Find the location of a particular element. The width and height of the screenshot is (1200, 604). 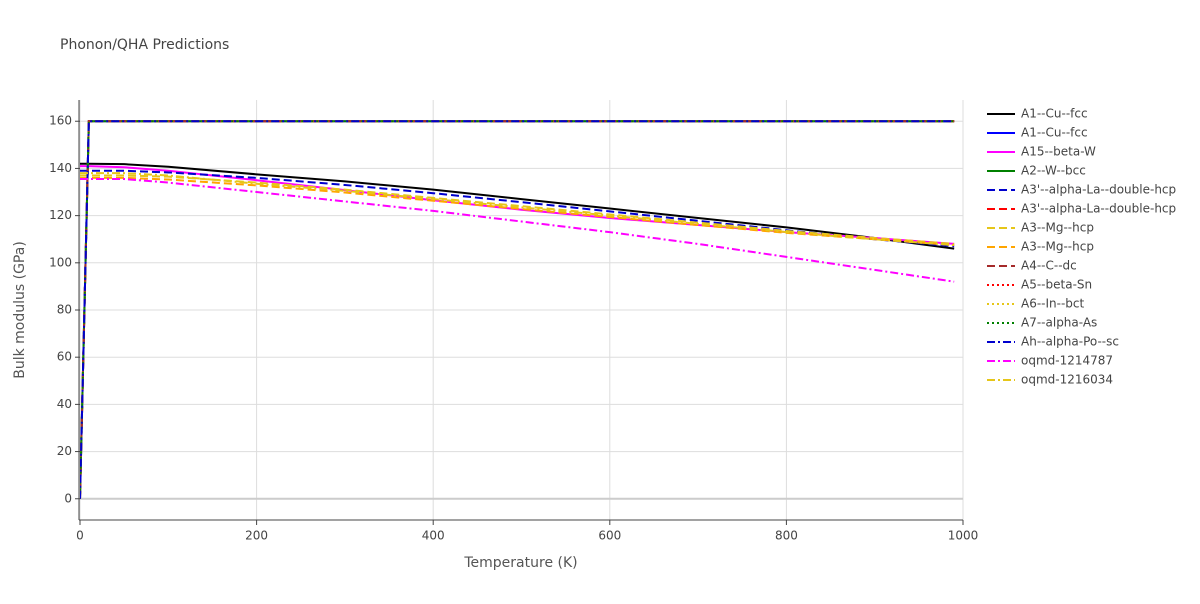

legend-label: A6--In--bct is located at coordinates (1053, 304).